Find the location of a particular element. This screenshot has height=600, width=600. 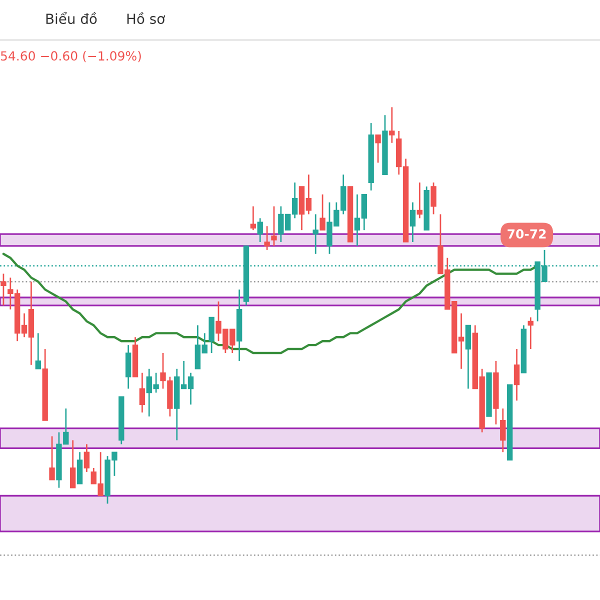

text: Biểu đồ is located at coordinates (71, 18).